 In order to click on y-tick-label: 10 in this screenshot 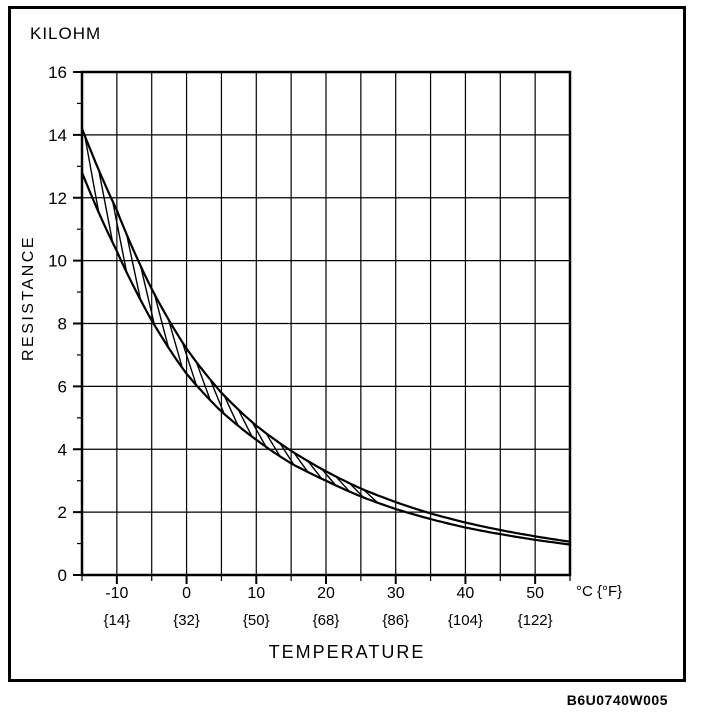, I will do `click(57, 261)`.